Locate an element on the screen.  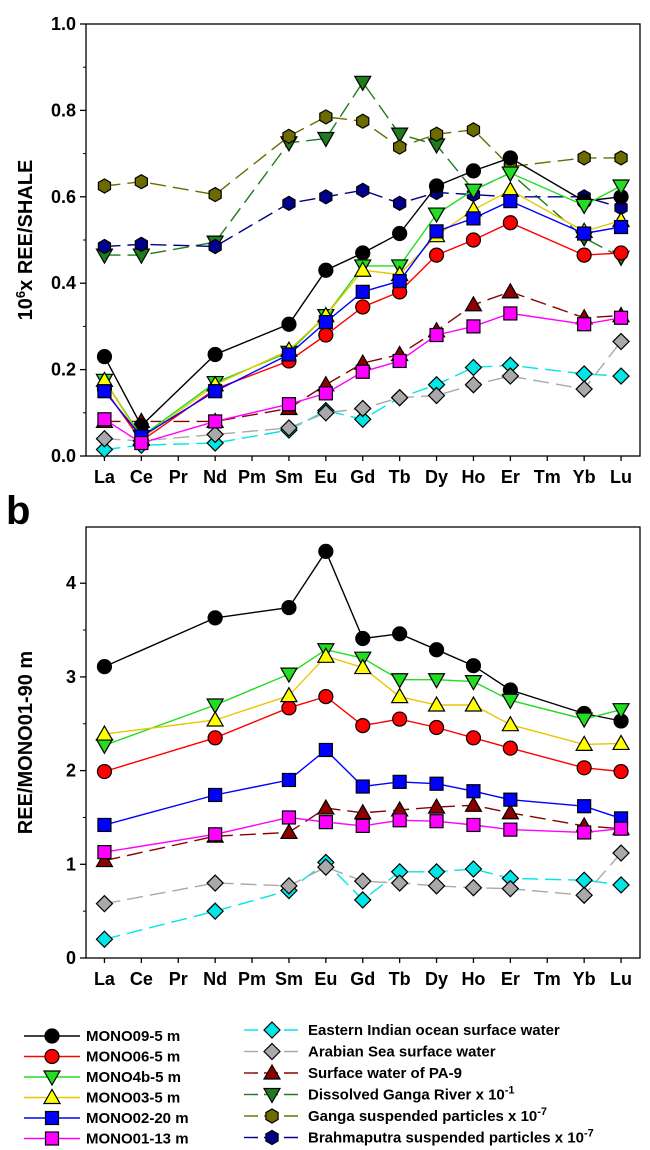
y-tick-label: 1.0 is located at coordinates (63, 24).